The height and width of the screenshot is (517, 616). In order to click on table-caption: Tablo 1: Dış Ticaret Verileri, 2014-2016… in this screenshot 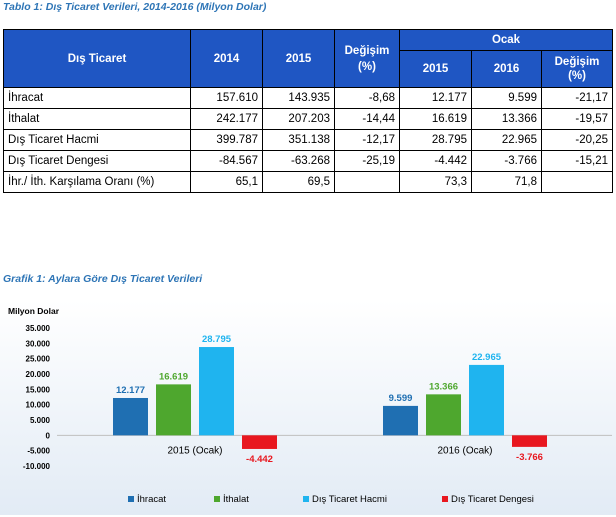, I will do `click(135, 7)`.